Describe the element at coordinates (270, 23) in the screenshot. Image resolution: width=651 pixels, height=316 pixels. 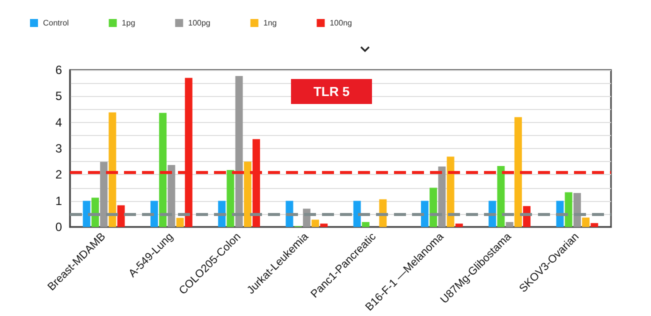
I see `legend-label: 1ng` at that location.